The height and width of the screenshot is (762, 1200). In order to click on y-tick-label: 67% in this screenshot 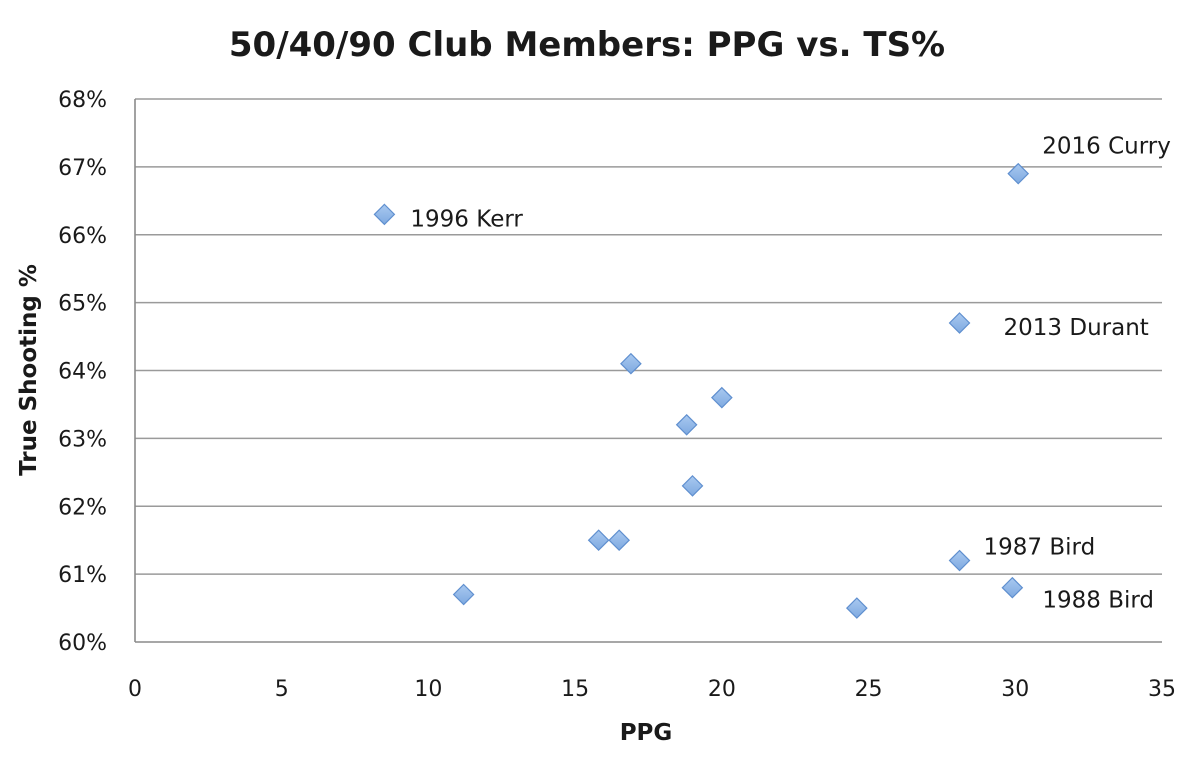, I will do `click(82, 168)`.